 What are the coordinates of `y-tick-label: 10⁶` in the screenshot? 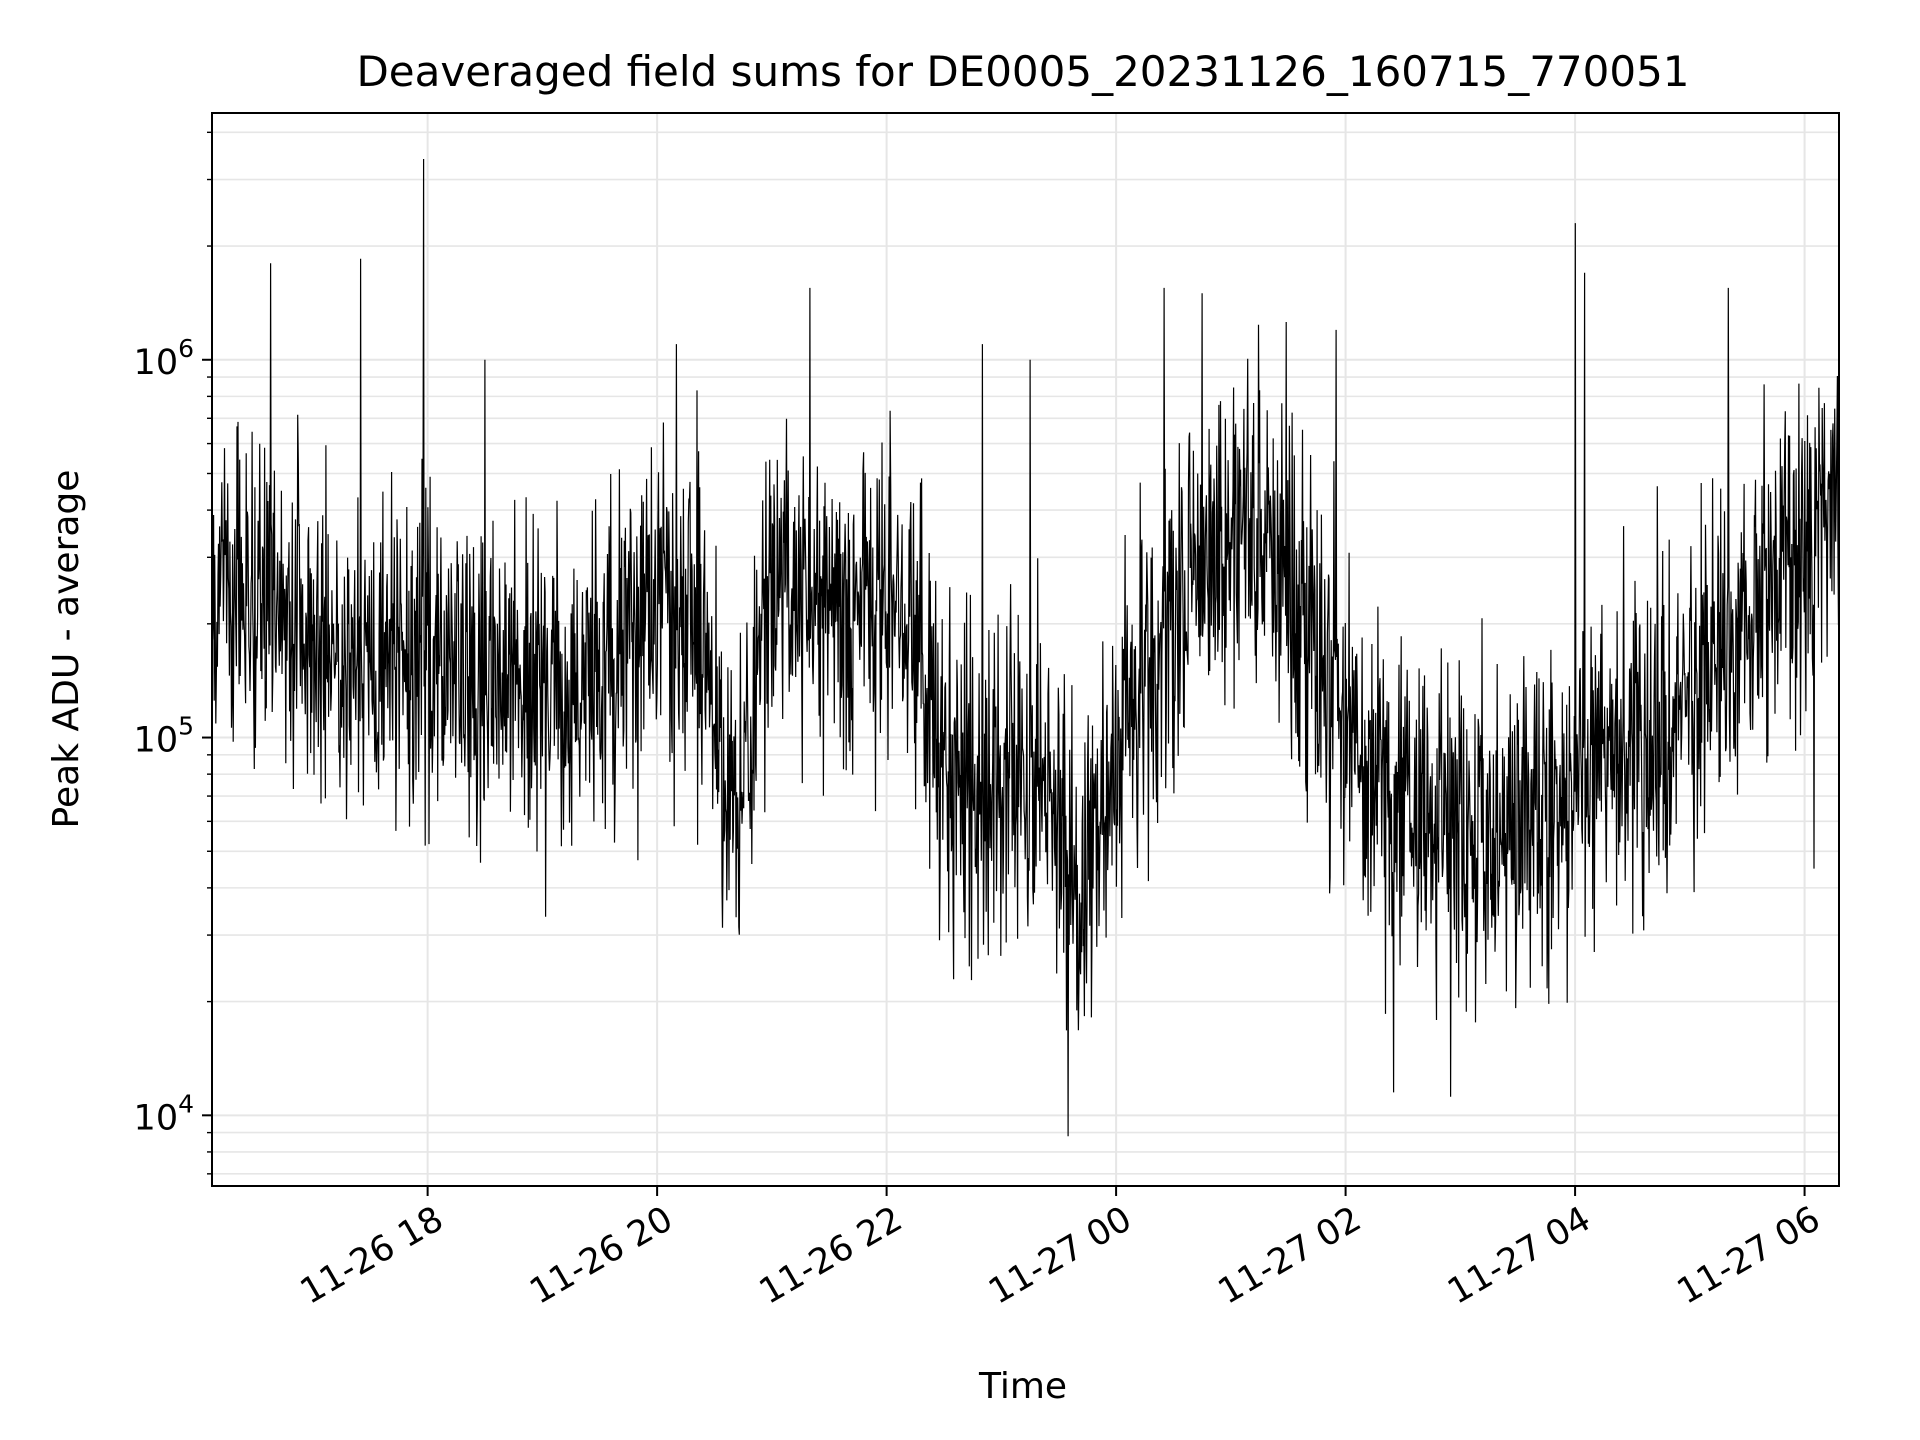 It's located at (164, 358).